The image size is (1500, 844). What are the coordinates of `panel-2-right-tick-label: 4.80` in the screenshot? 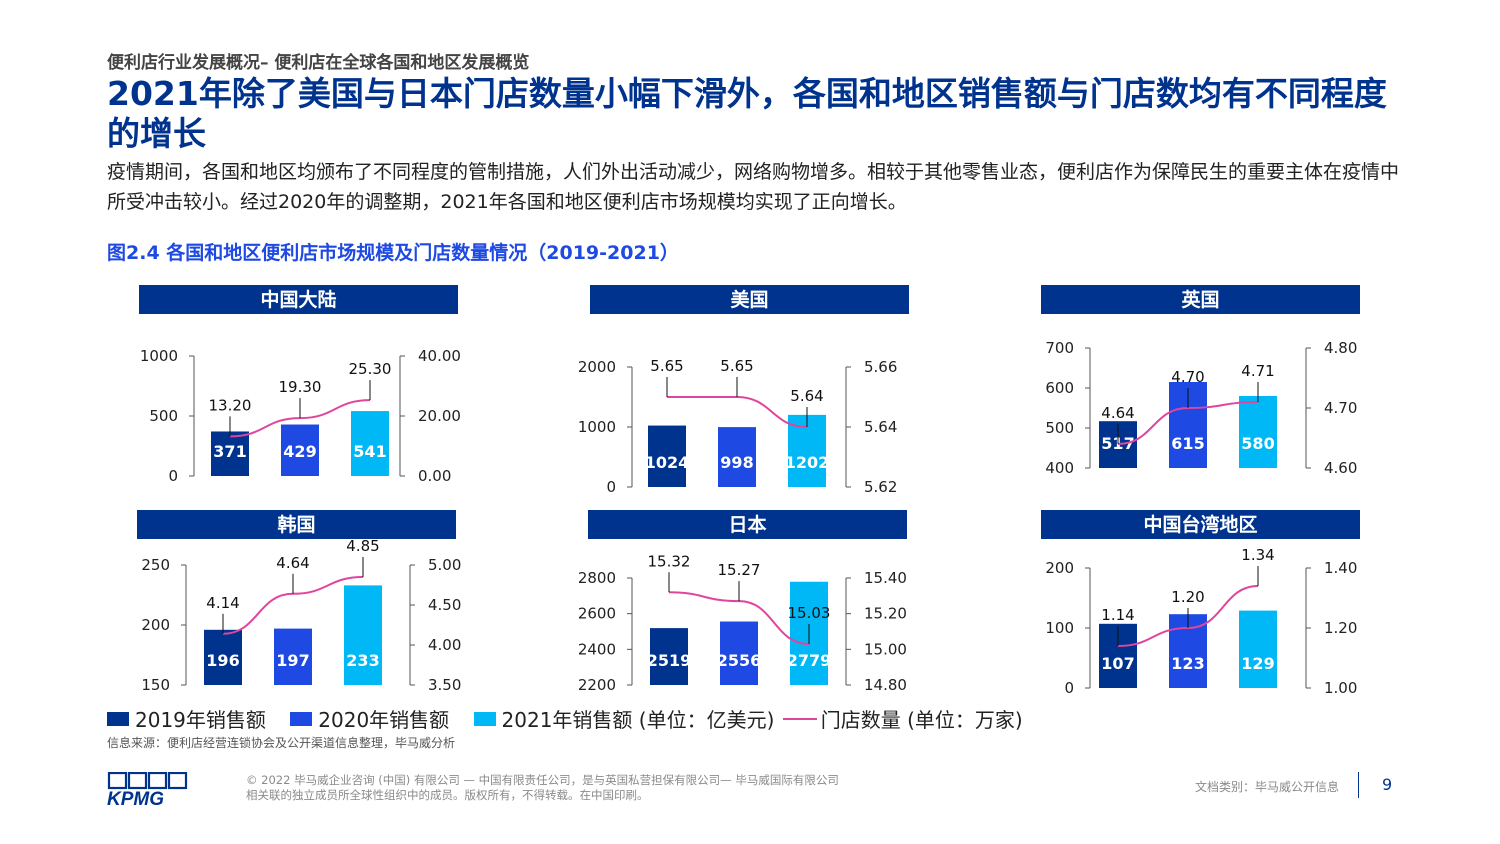 It's located at (1340, 348).